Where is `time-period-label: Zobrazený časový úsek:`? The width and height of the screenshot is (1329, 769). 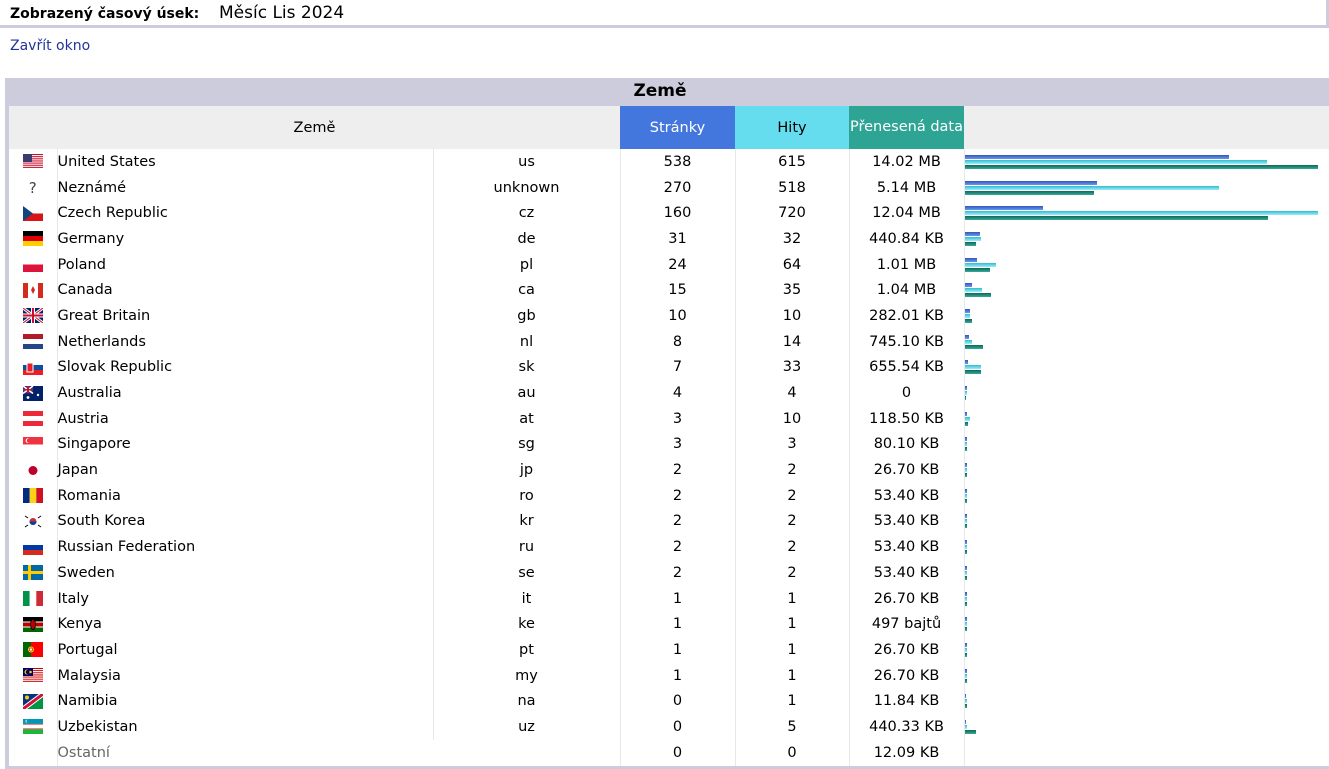
time-period-label: Zobrazený časový úsek: is located at coordinates (105, 14).